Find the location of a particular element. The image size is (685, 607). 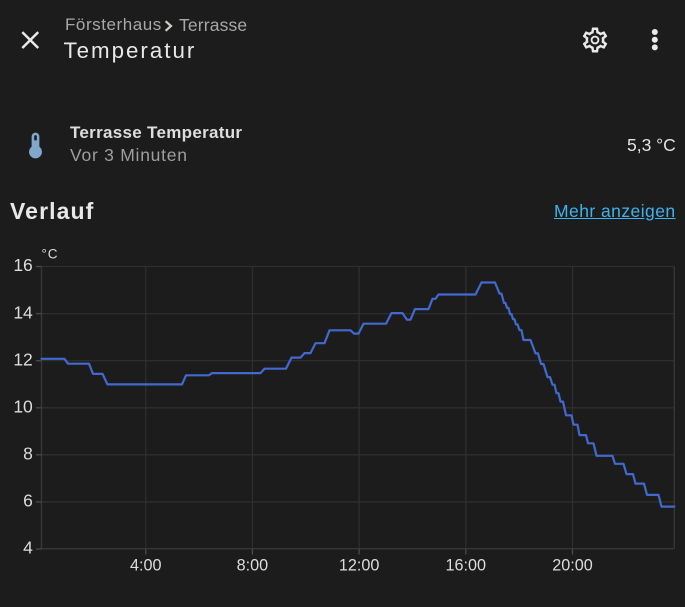

svg-text: 20:00 is located at coordinates (572, 566).